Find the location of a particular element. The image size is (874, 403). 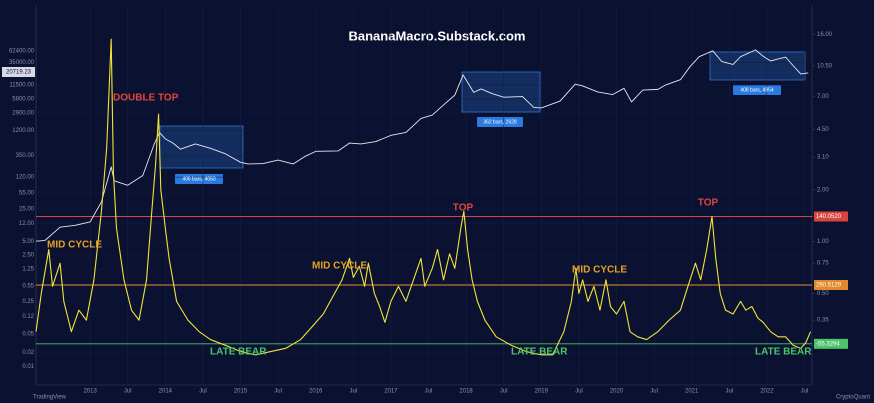

y-tick-label: 1200.00 is located at coordinates (23, 131).